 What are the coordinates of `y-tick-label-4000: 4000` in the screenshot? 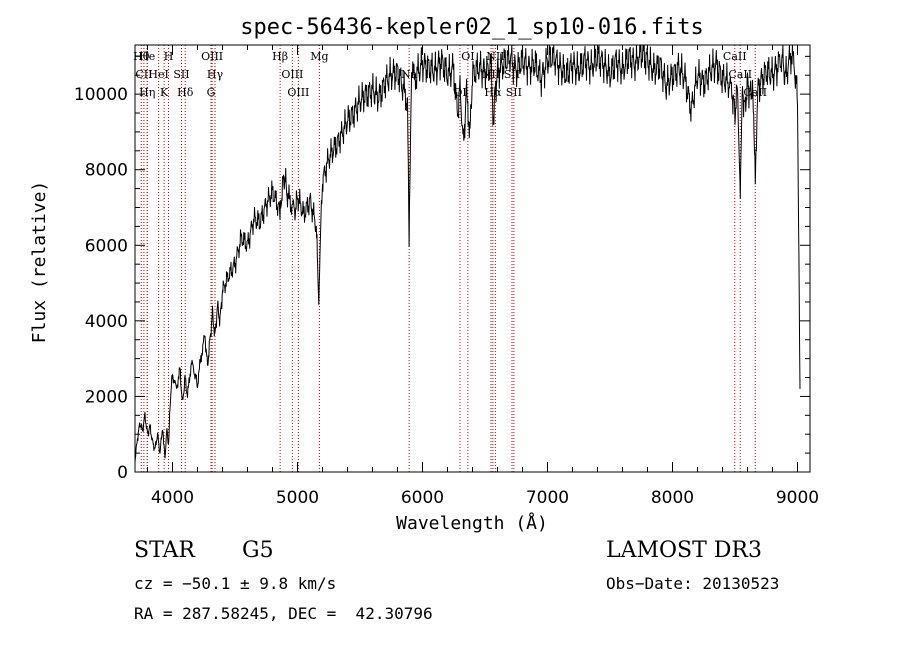 It's located at (106, 322).